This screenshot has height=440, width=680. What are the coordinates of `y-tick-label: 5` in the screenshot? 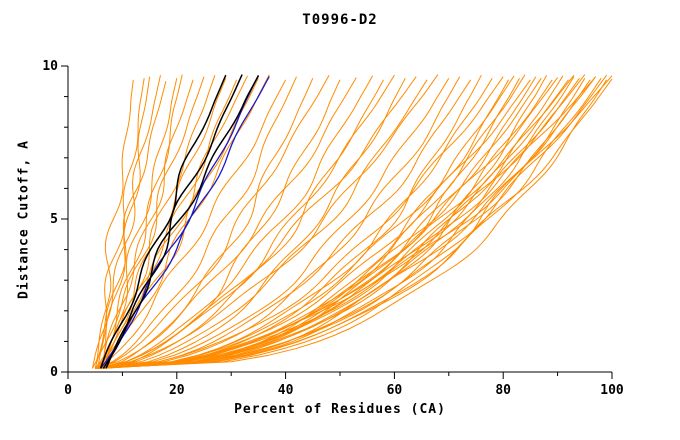 It's located at (54, 219).